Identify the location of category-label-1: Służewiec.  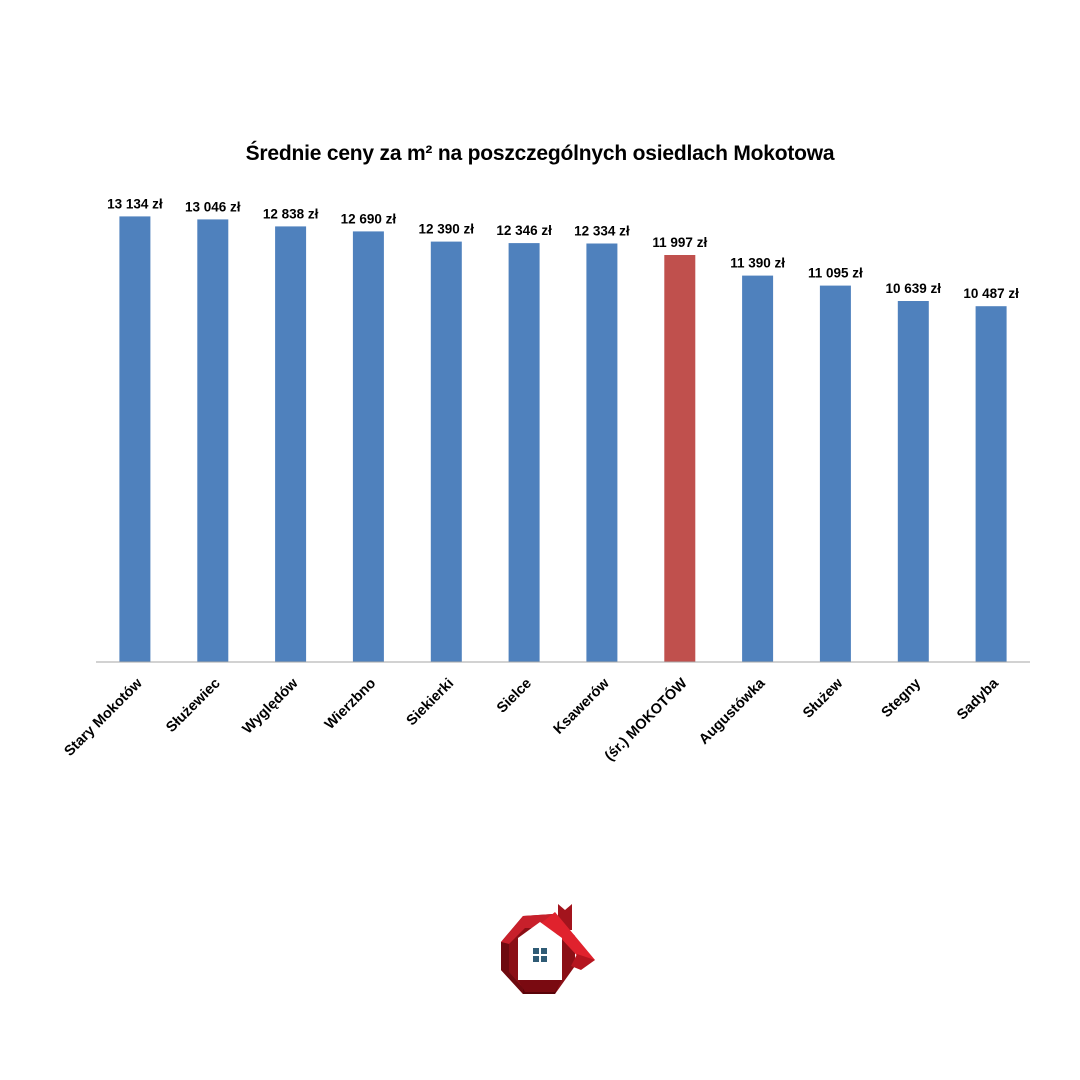
(193, 706).